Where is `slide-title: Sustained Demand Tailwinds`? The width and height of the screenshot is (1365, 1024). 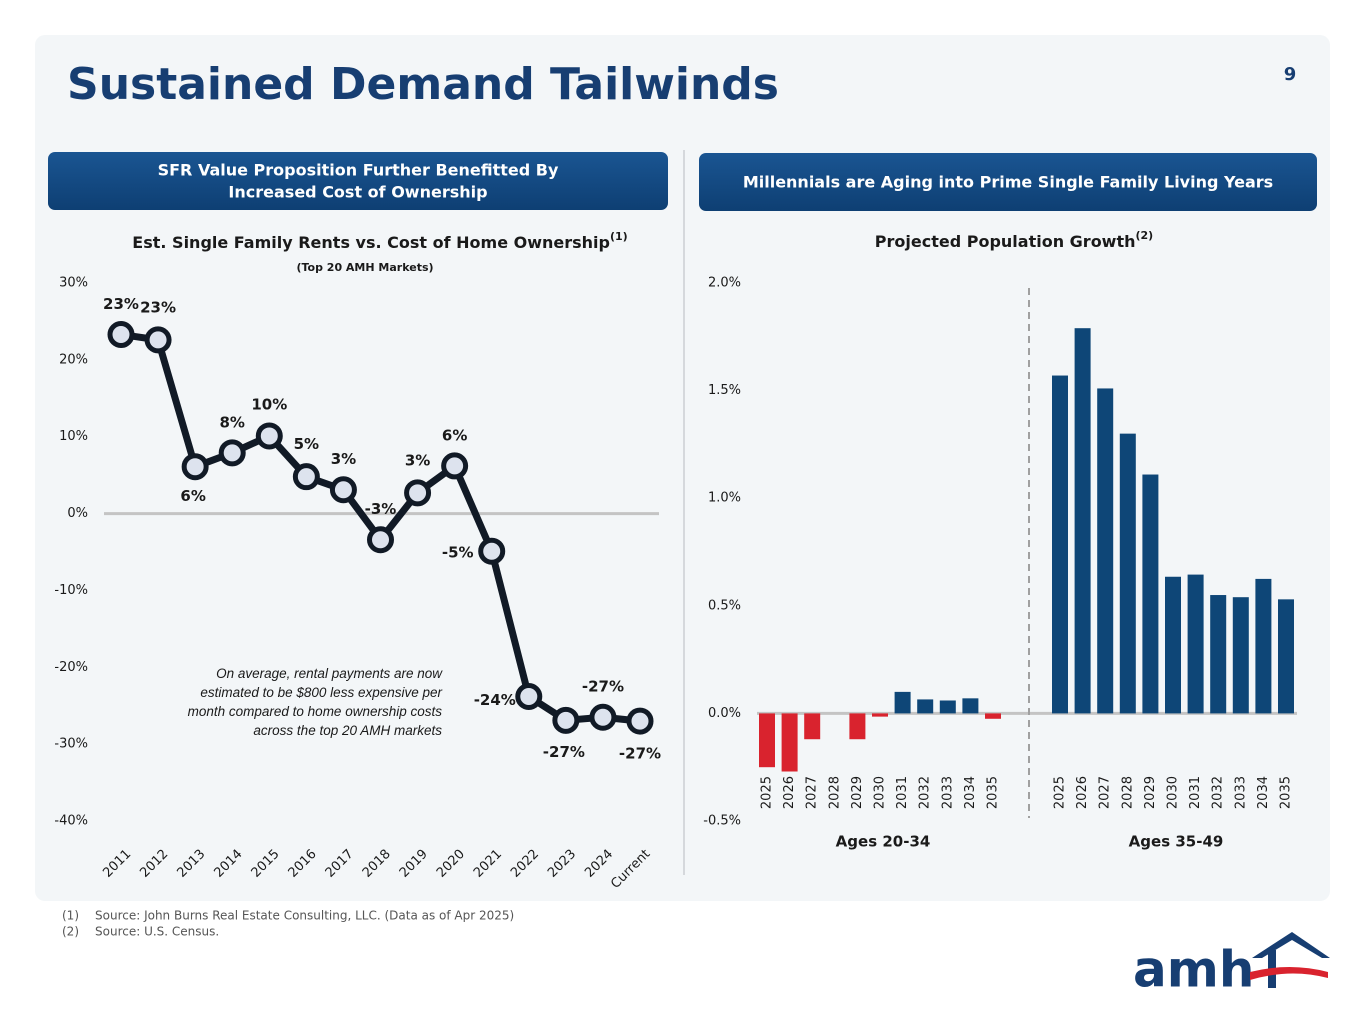
slide-title: Sustained Demand Tailwinds is located at coordinates (423, 84).